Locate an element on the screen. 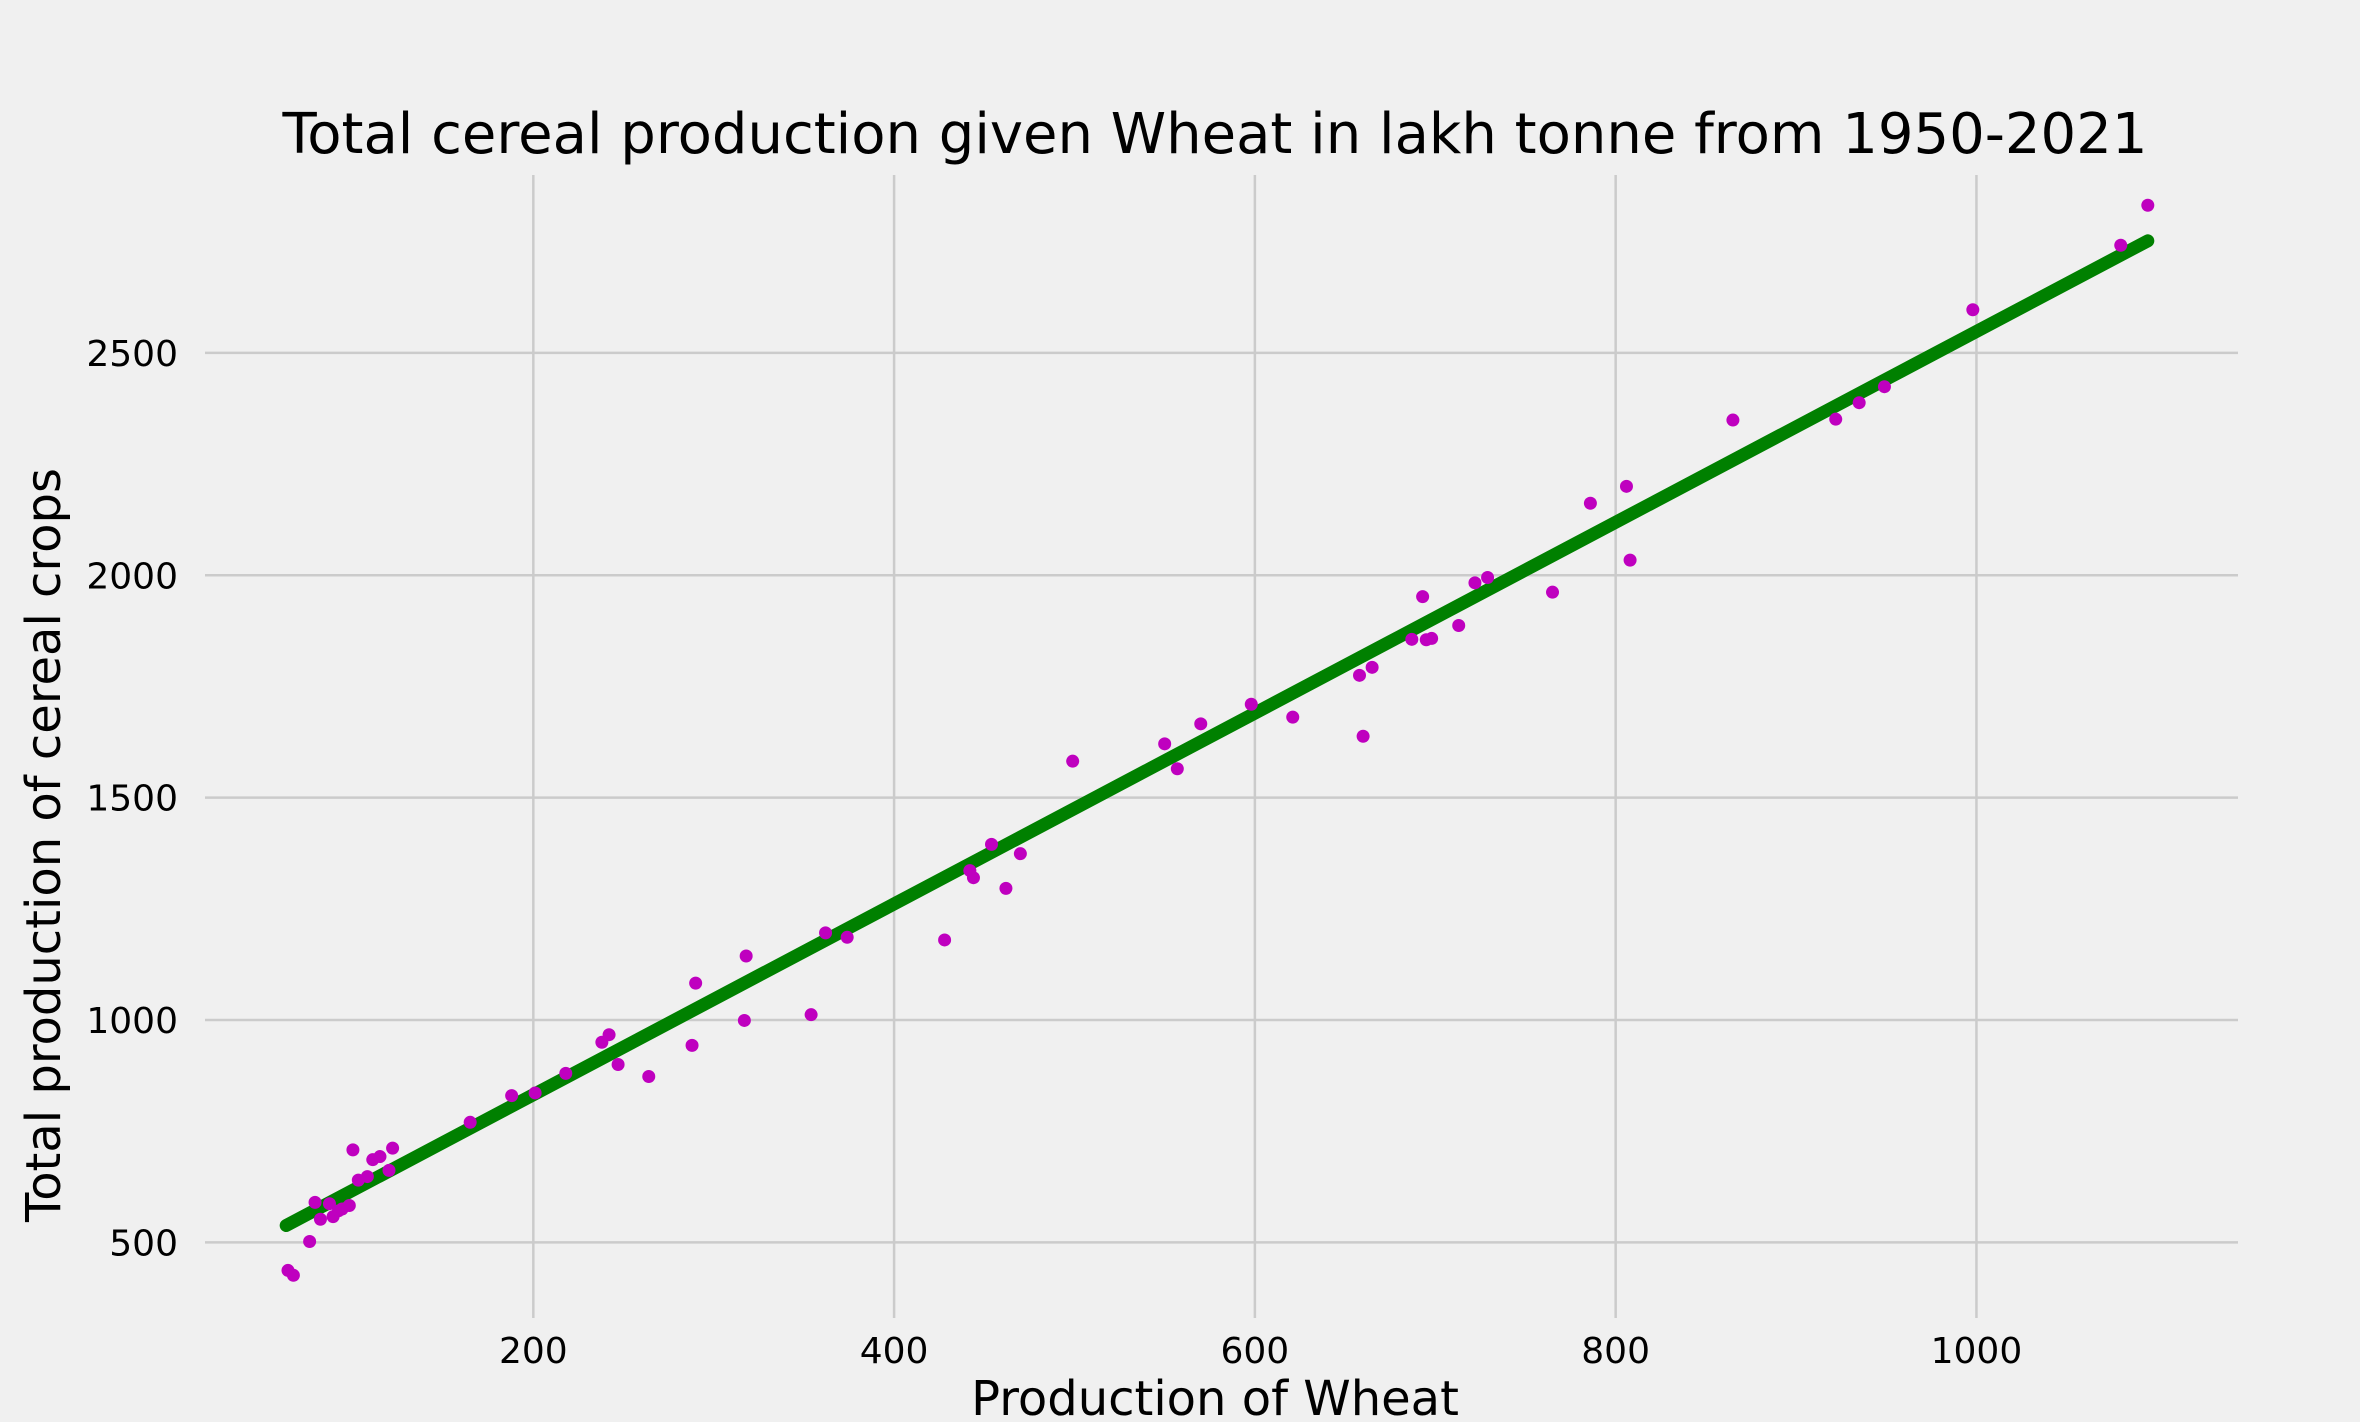 The height and width of the screenshot is (1422, 2360). y-tick-label: 1000 is located at coordinates (132, 1021).